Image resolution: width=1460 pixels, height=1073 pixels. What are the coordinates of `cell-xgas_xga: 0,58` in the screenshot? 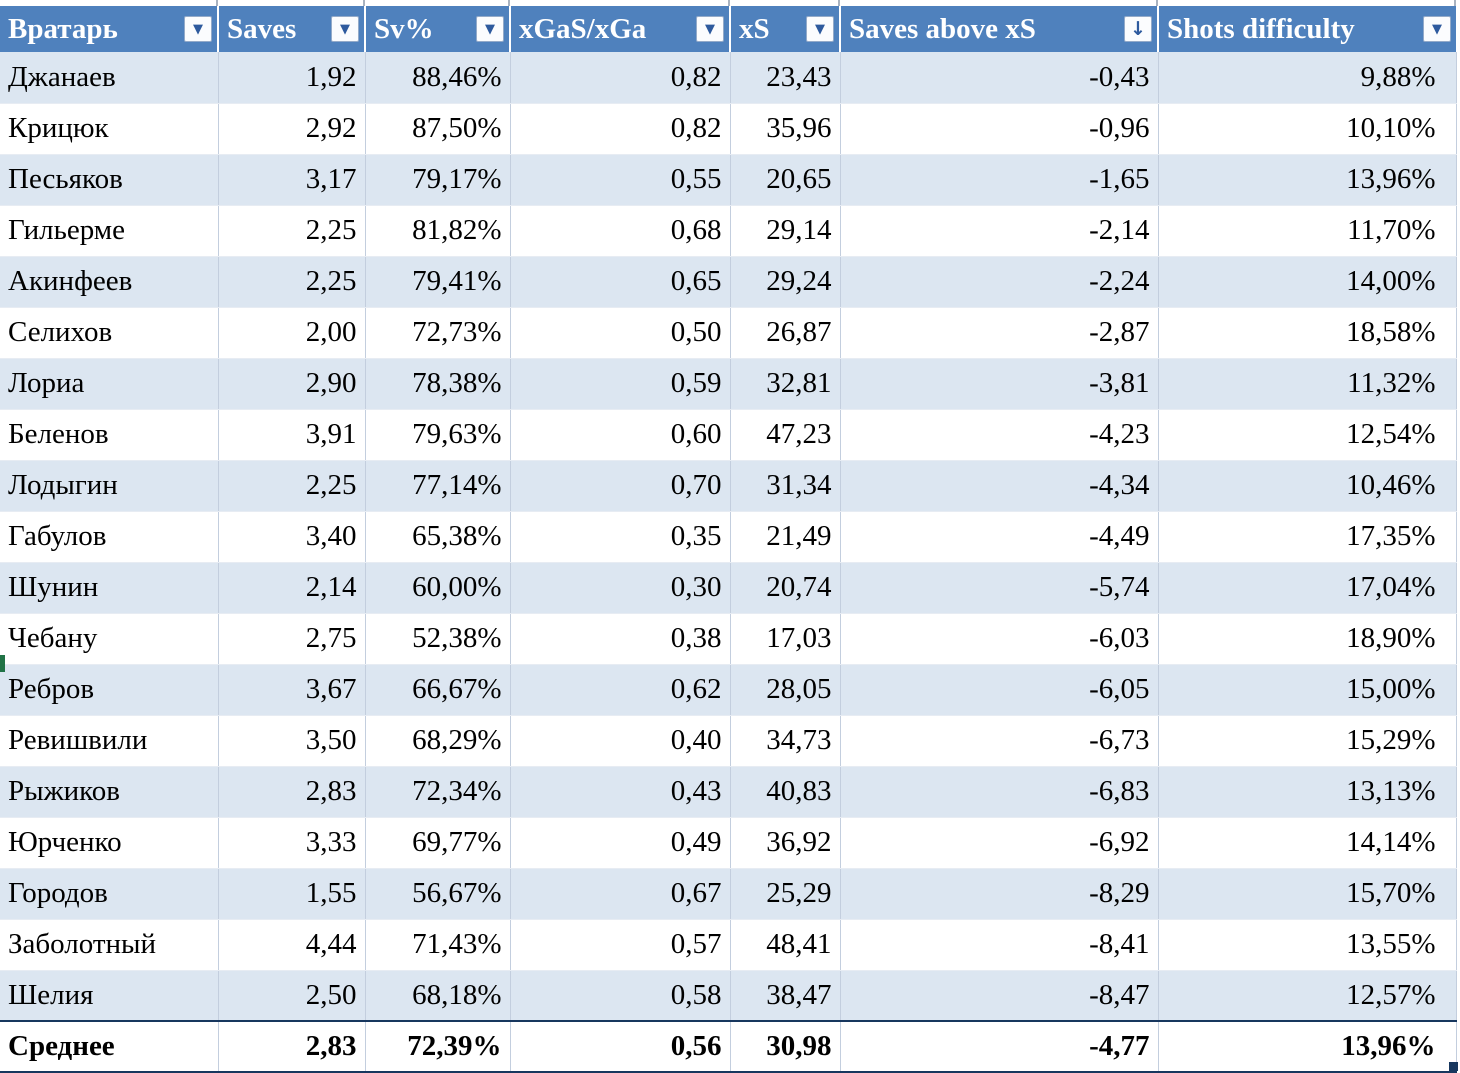 It's located at (620, 996).